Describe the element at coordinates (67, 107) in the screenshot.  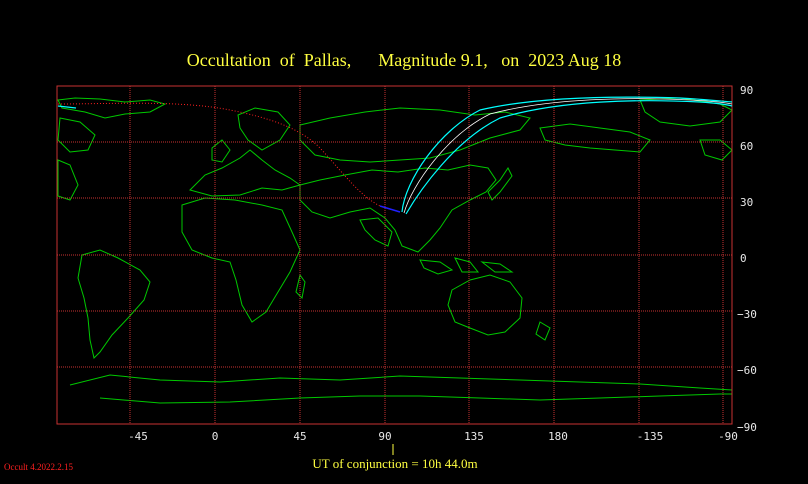
I see `left-limit-fragment` at that location.